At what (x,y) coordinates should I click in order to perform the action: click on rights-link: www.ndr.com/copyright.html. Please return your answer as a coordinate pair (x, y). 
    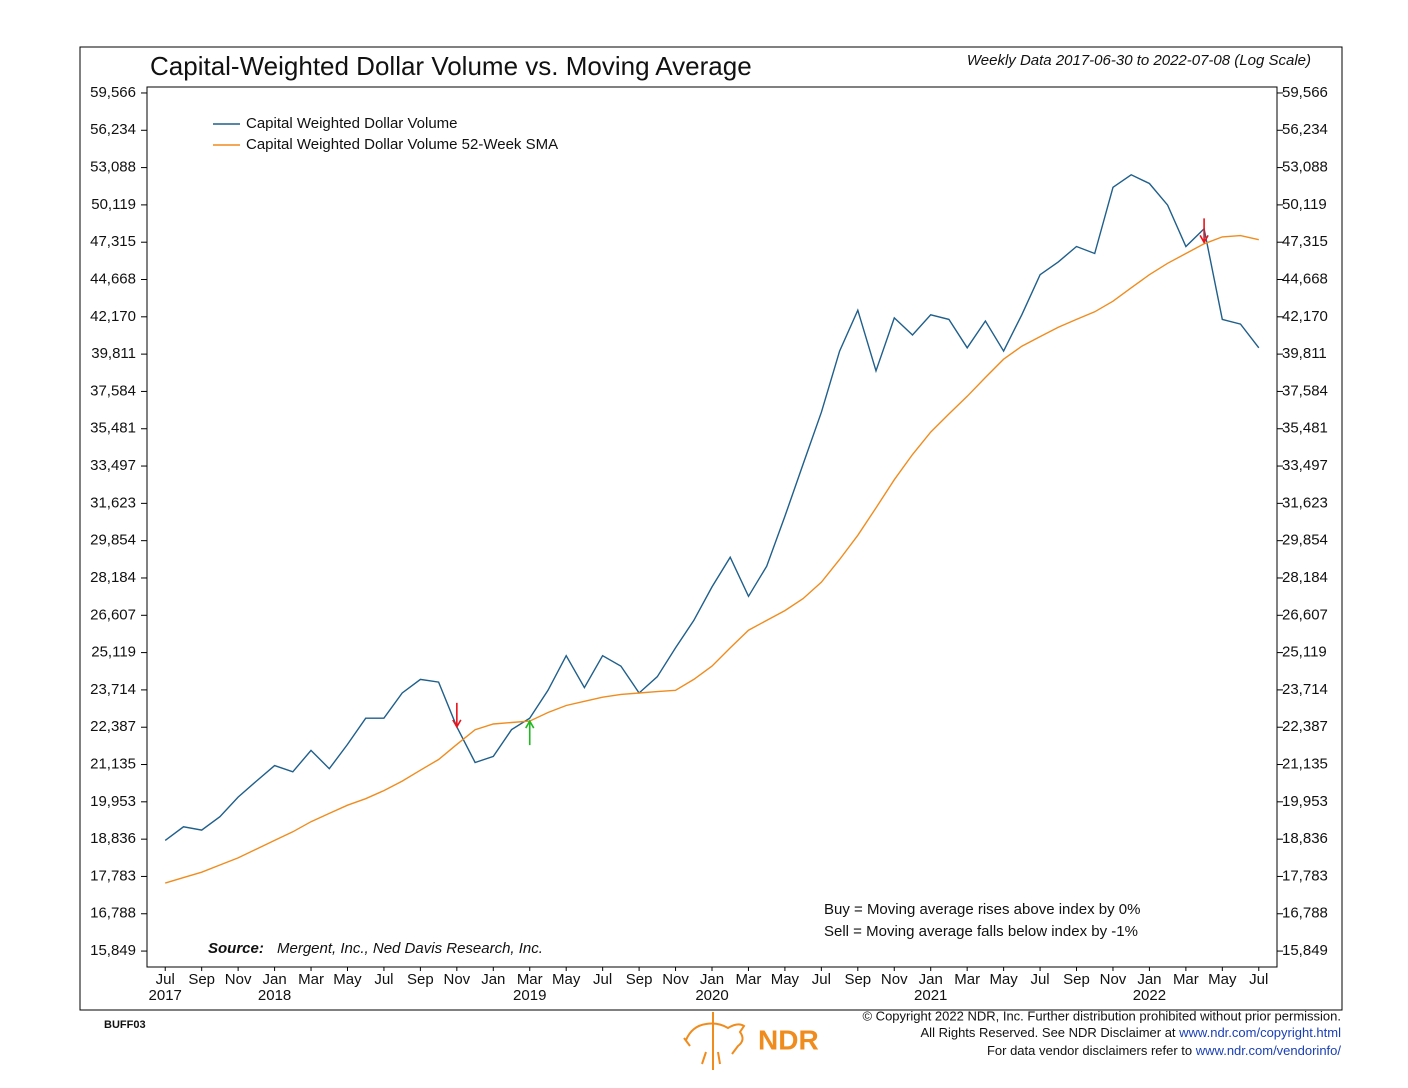
    Looking at the image, I should click on (1259, 1032).